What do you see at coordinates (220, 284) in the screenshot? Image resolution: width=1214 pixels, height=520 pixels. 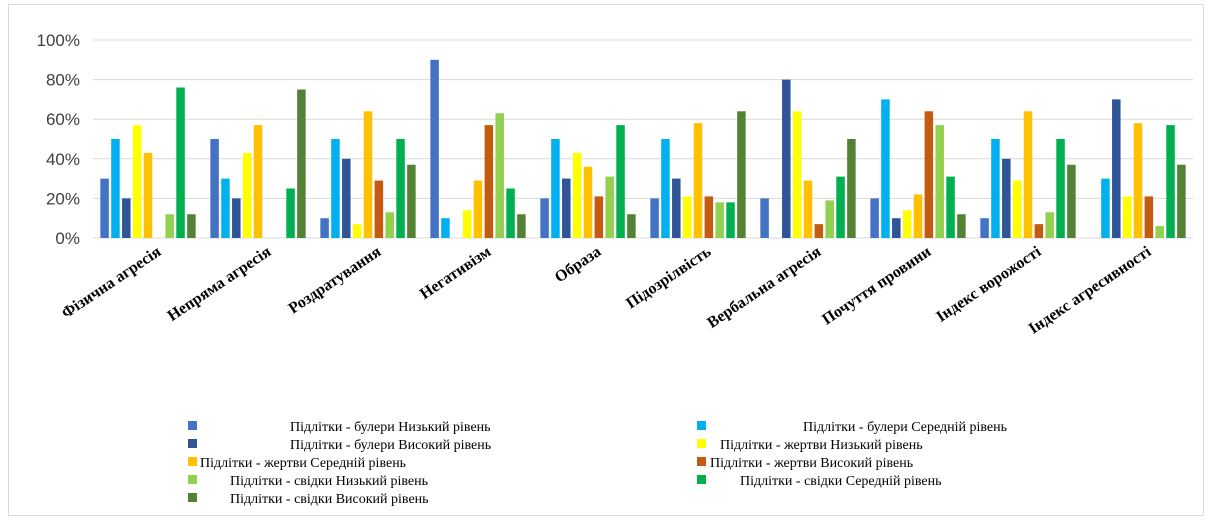 I see `x-category-label: Непряма агресія` at bounding box center [220, 284].